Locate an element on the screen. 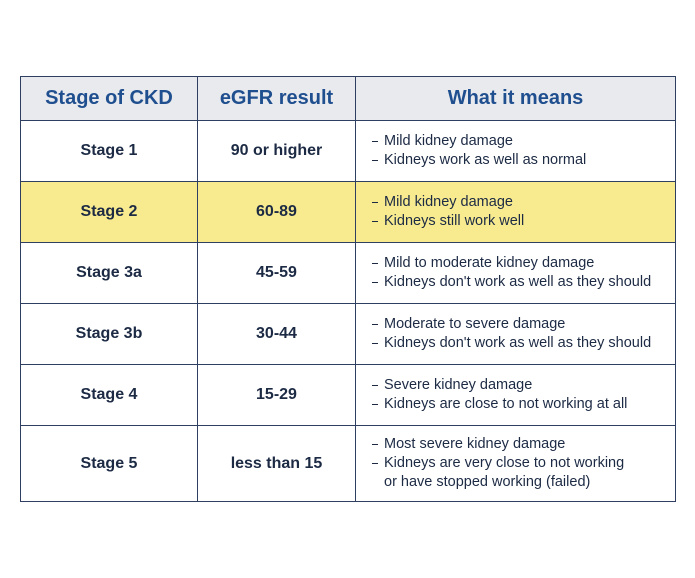 Image resolution: width=695 pixels, height=578 pixels. egfr-cell: 60-89 is located at coordinates (276, 212).